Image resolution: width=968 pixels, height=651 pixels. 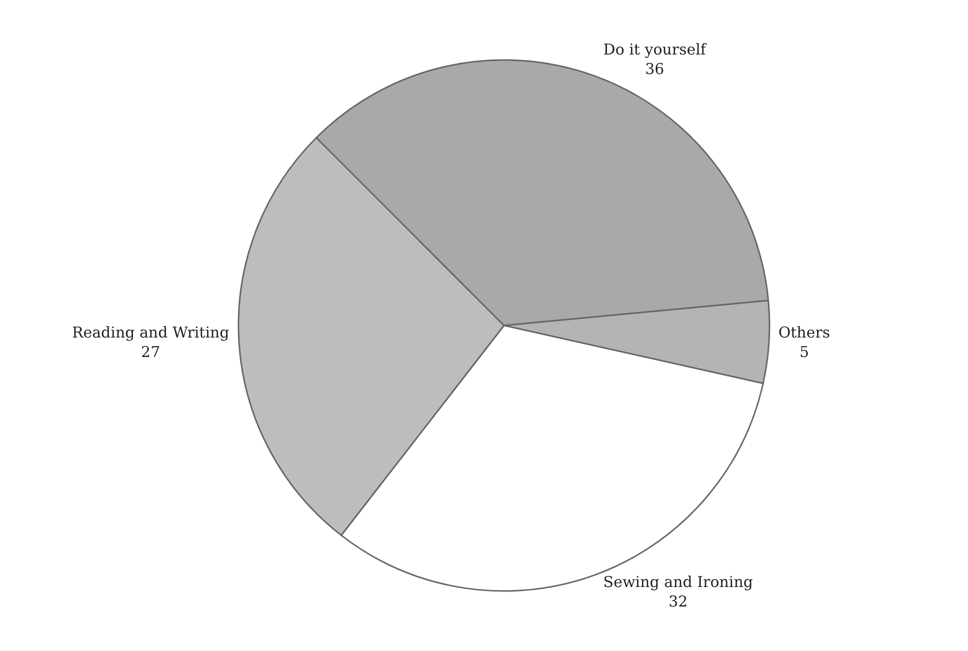 I want to click on slice-label: Others, so click(x=804, y=332).